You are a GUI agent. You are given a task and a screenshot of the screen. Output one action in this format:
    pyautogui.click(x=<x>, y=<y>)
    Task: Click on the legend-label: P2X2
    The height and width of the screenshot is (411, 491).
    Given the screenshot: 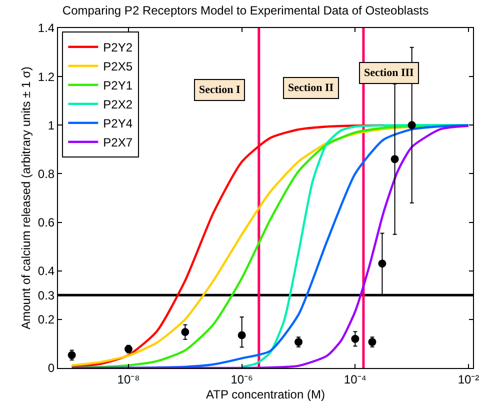 What is the action you would take?
    pyautogui.click(x=118, y=105)
    